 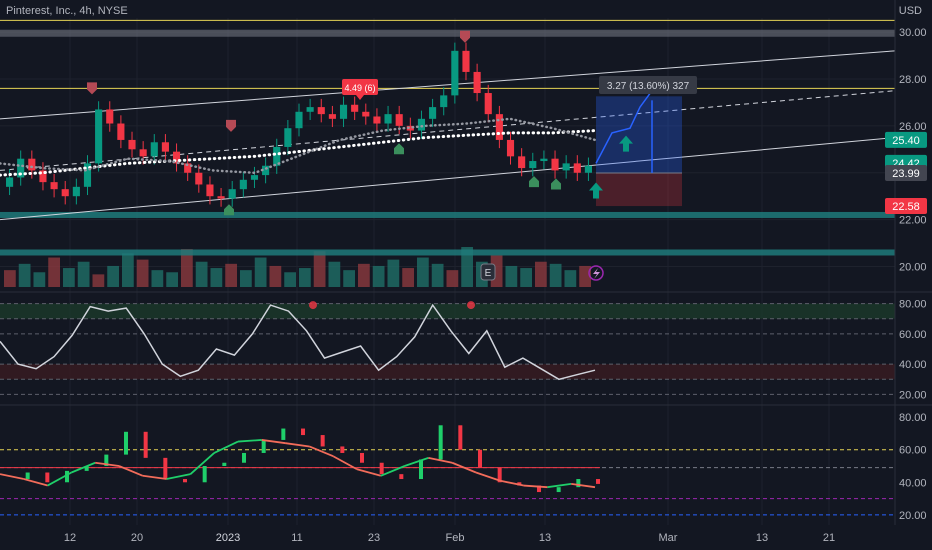 I want to click on channel-lower-line, so click(x=448, y=179).